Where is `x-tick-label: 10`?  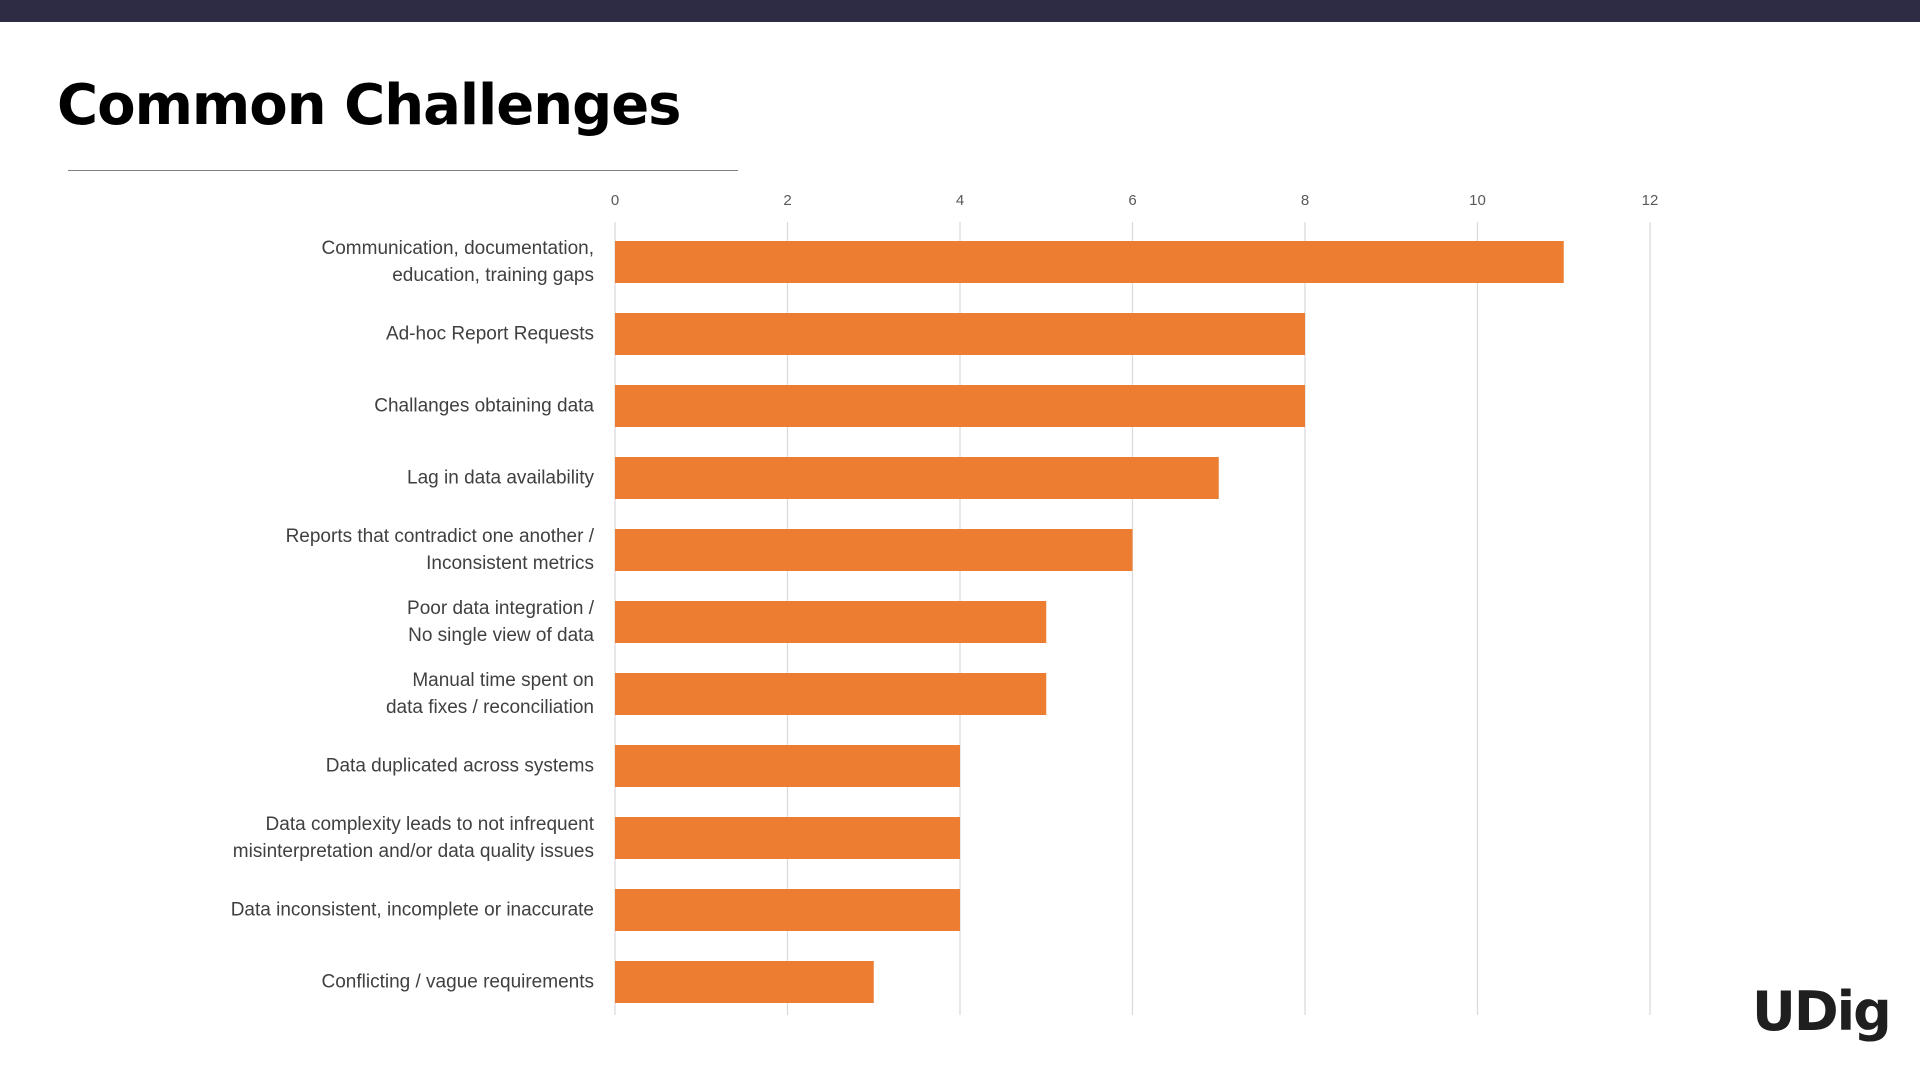 x-tick-label: 10 is located at coordinates (1477, 200).